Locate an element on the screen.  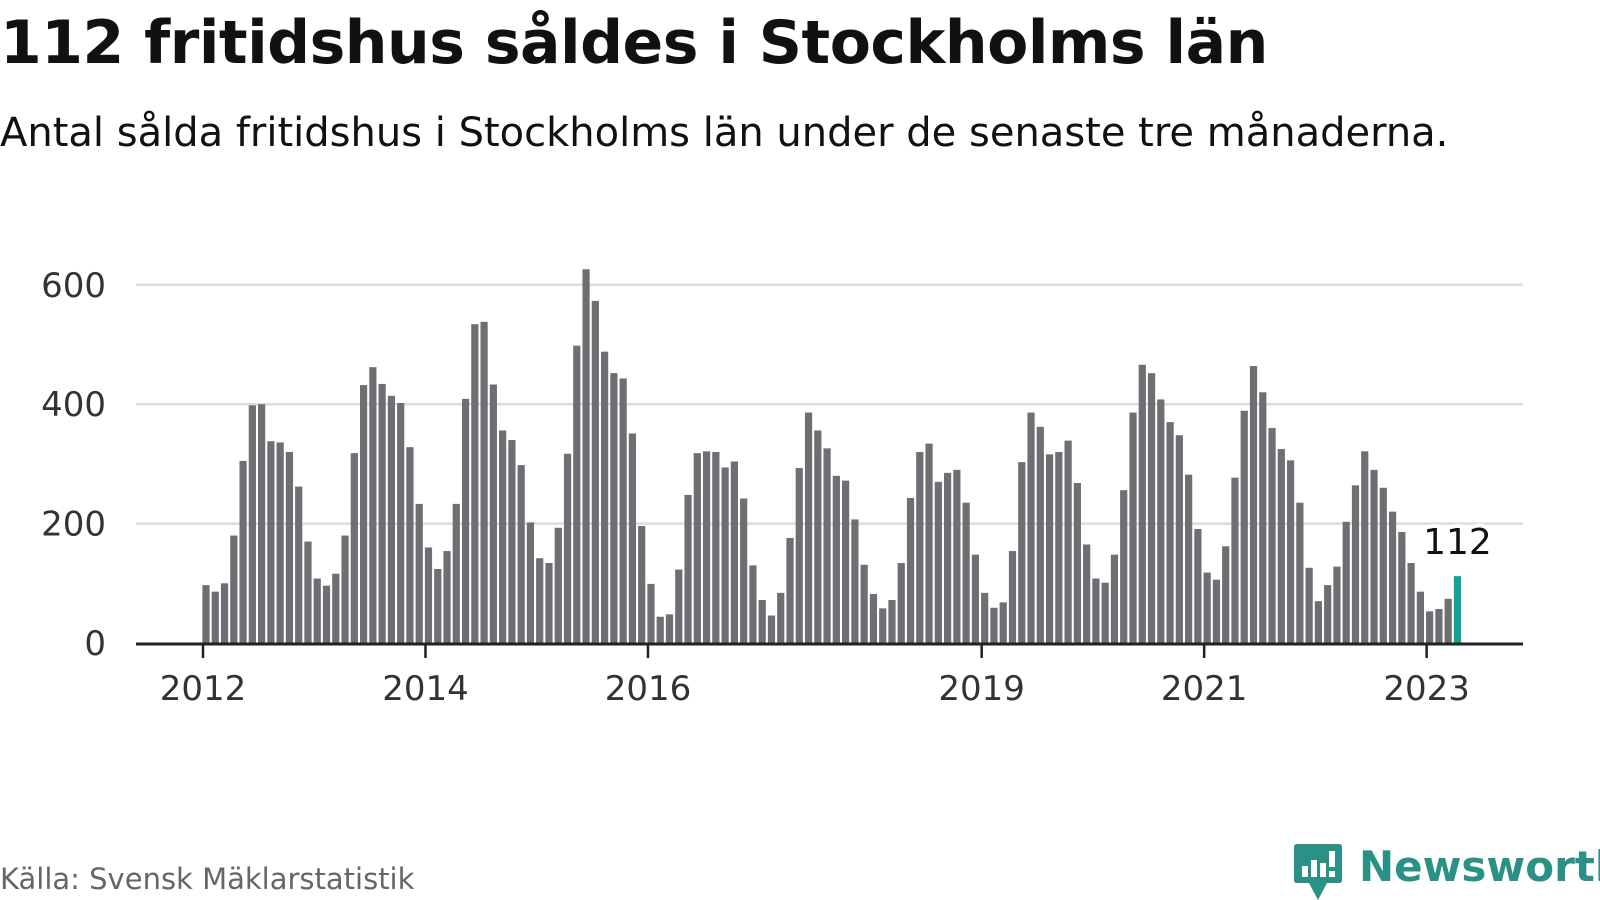
x-tick-label: 2021 is located at coordinates (1204, 689).